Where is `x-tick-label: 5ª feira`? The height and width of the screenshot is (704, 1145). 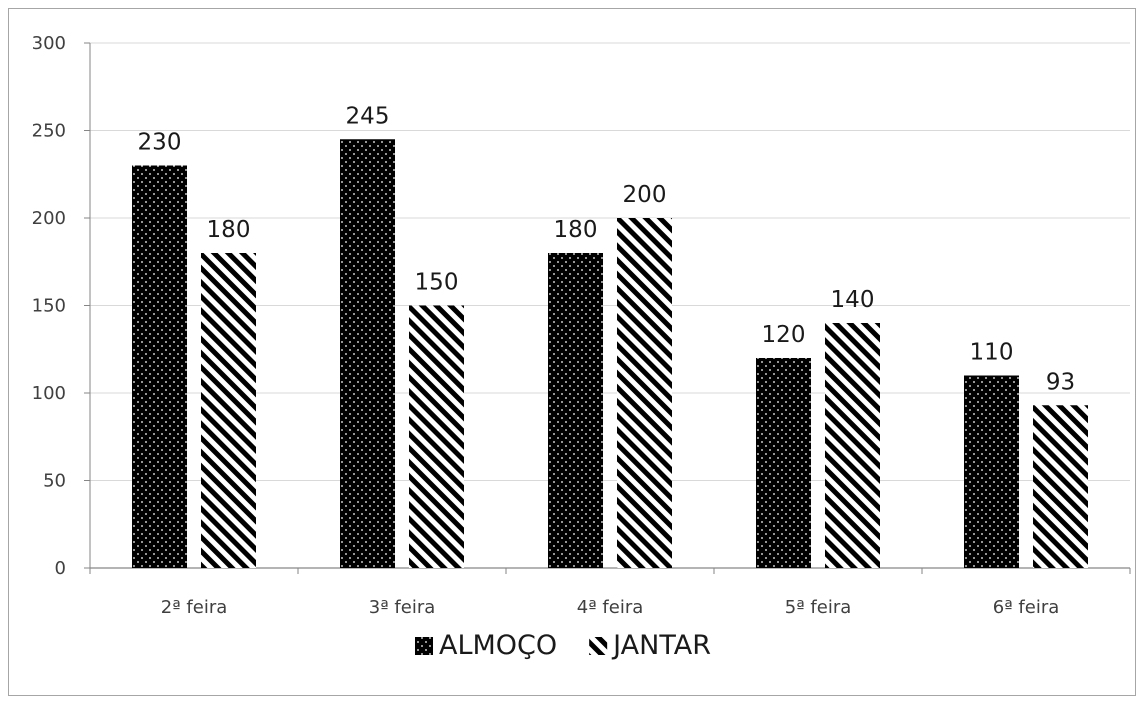
x-tick-label: 5ª feira is located at coordinates (818, 607).